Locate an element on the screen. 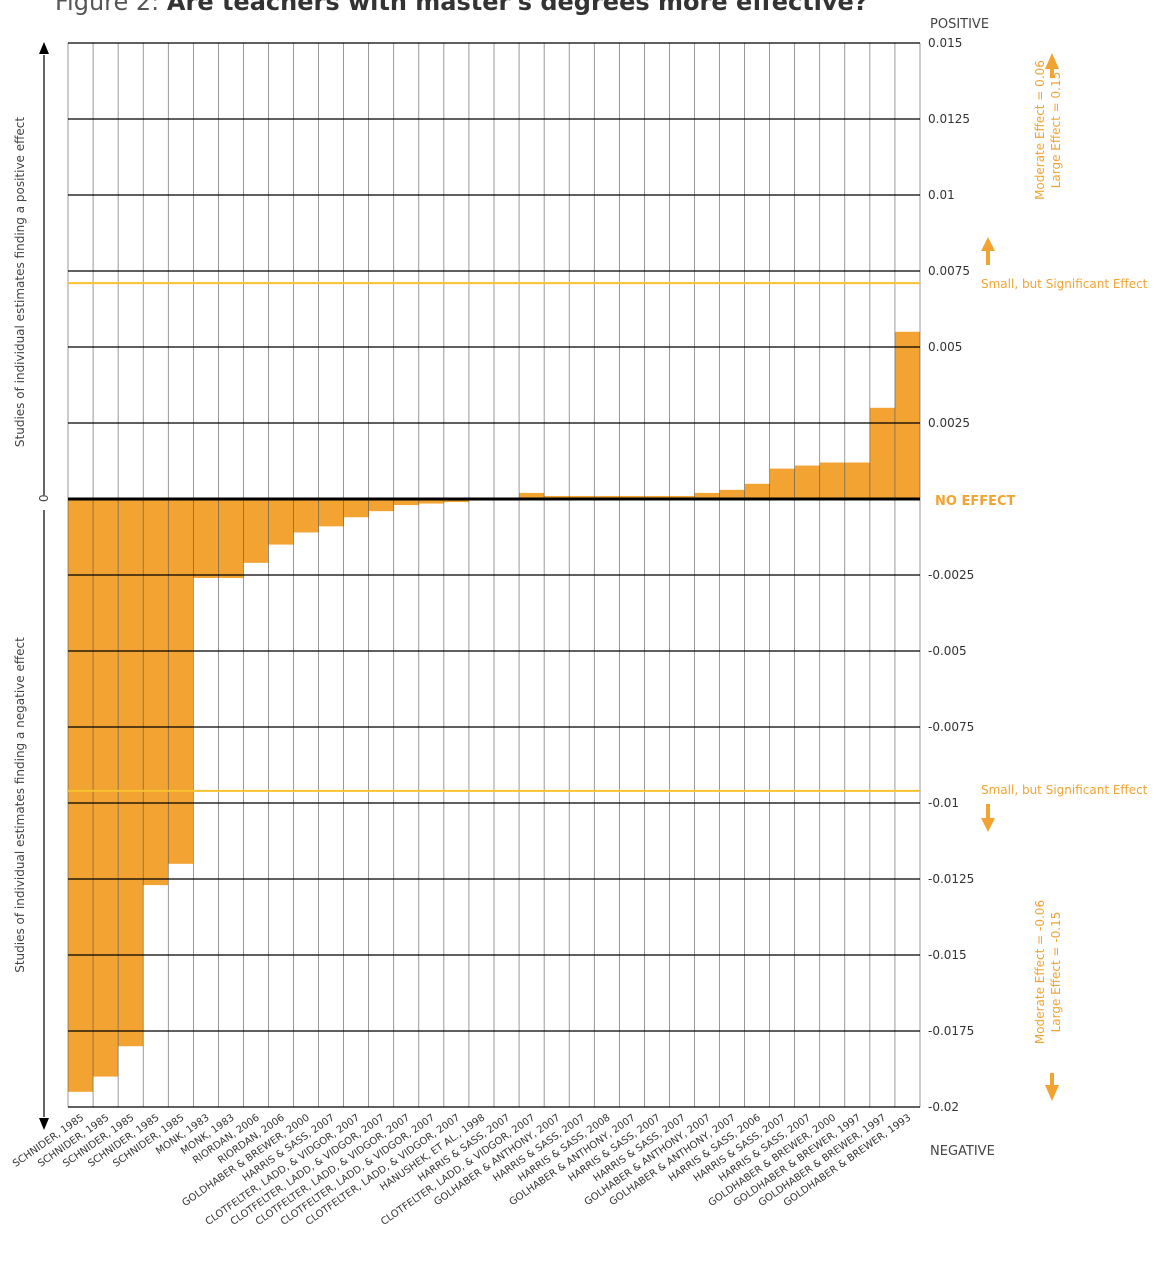 The image size is (1165, 1282). y-tick-label: -0.0175 is located at coordinates (951, 1031).